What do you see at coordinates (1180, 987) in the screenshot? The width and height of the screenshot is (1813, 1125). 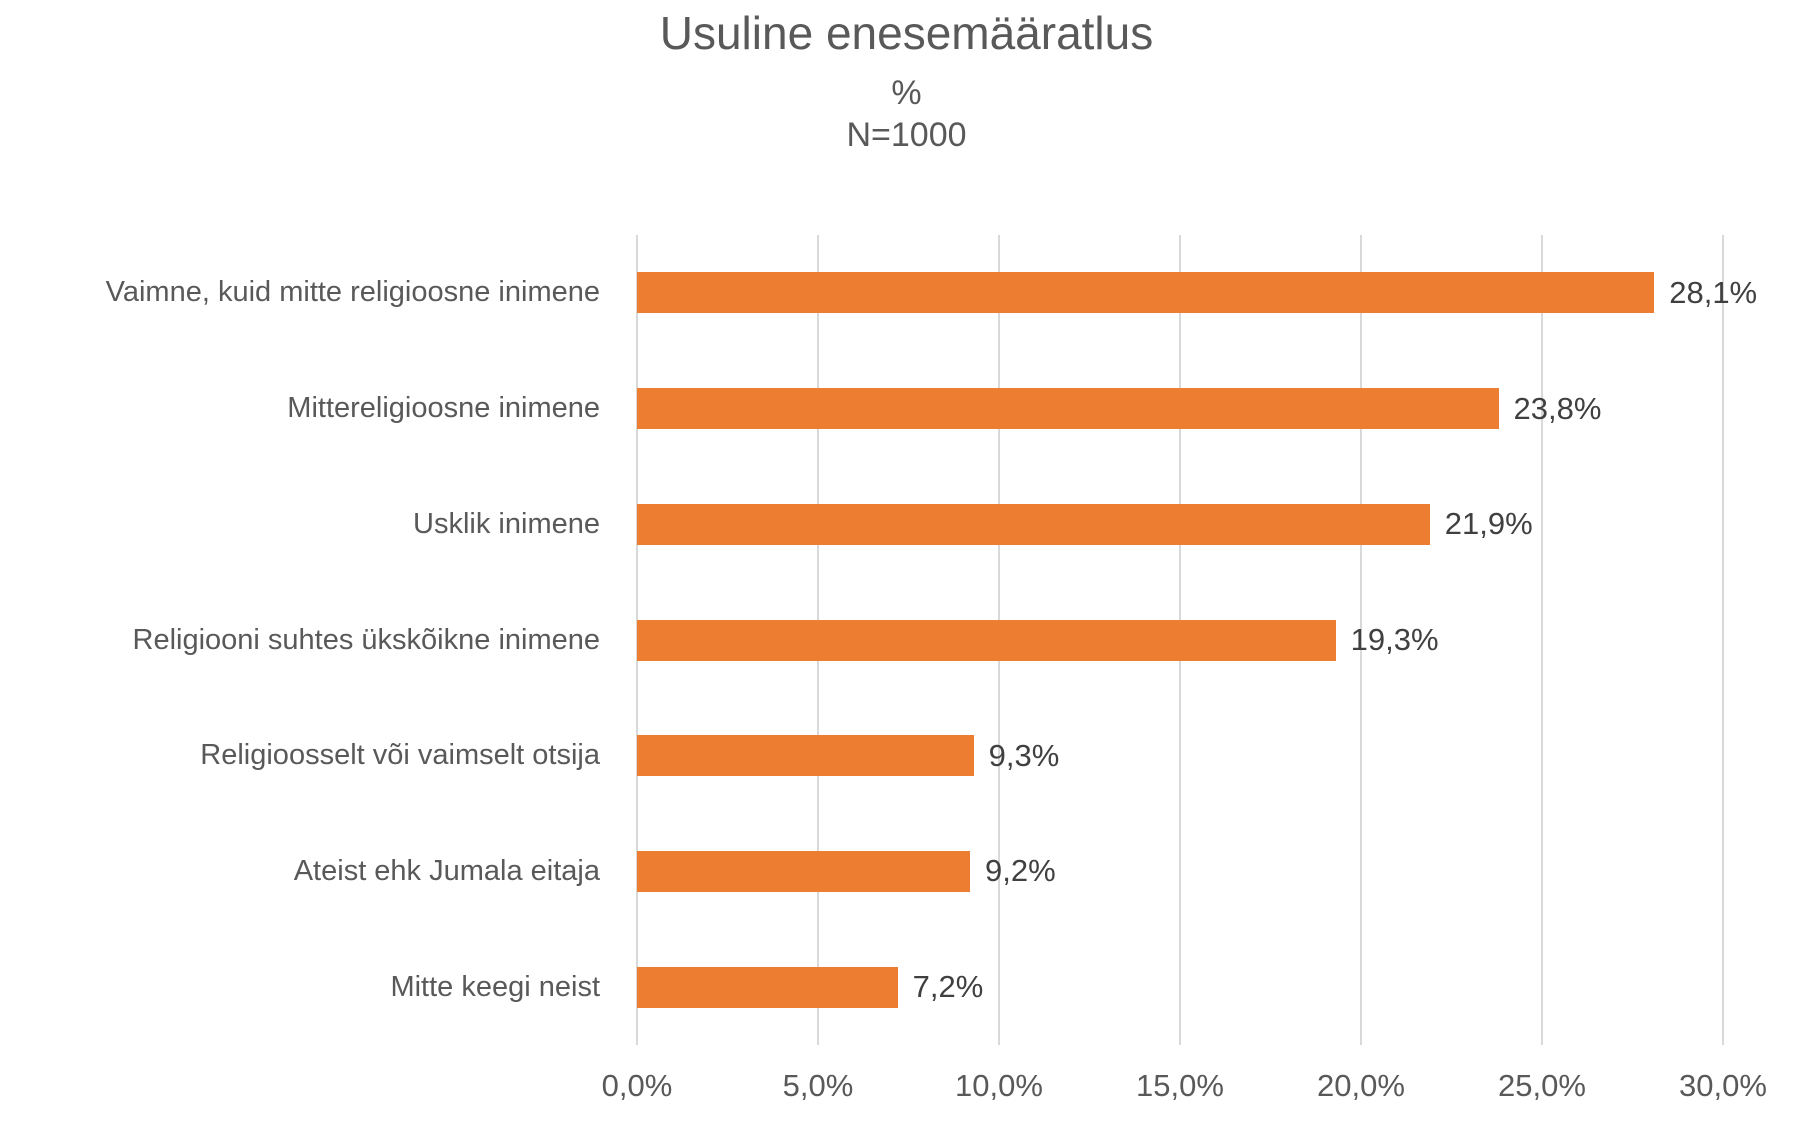 I see `bar-row: 7,2%` at bounding box center [1180, 987].